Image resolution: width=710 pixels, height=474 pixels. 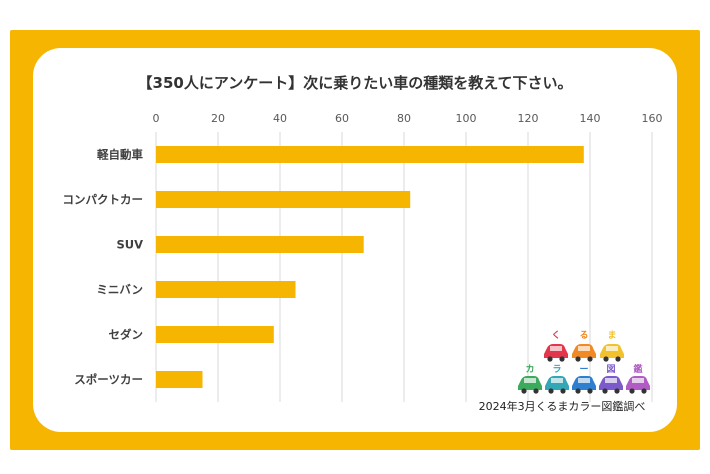 I want to click on kurumacolor-logo: く る まカ ラ ー 図 鑑, so click(x=584, y=362).